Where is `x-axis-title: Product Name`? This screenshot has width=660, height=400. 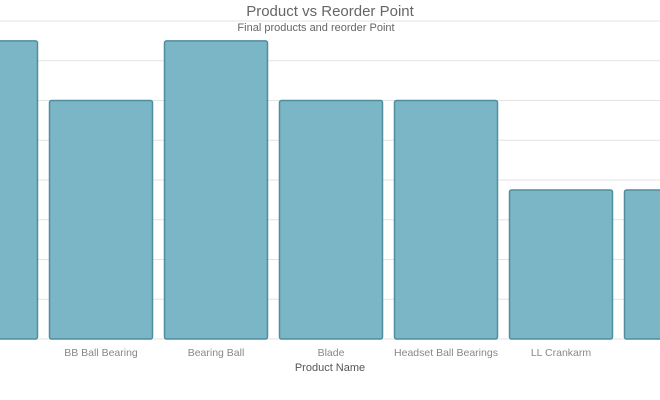
x-axis-title: Product Name is located at coordinates (330, 368).